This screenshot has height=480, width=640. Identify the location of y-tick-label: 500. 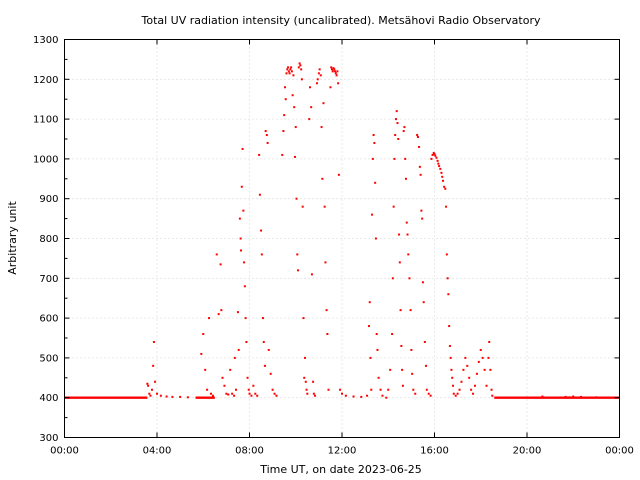
(48, 358).